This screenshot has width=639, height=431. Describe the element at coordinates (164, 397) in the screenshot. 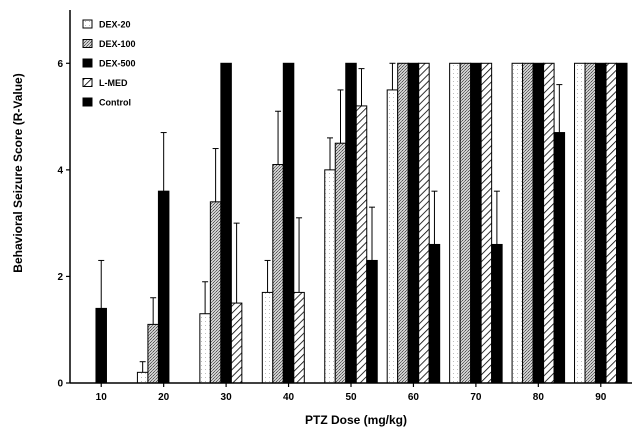

I see `x-tick-label: 20` at that location.